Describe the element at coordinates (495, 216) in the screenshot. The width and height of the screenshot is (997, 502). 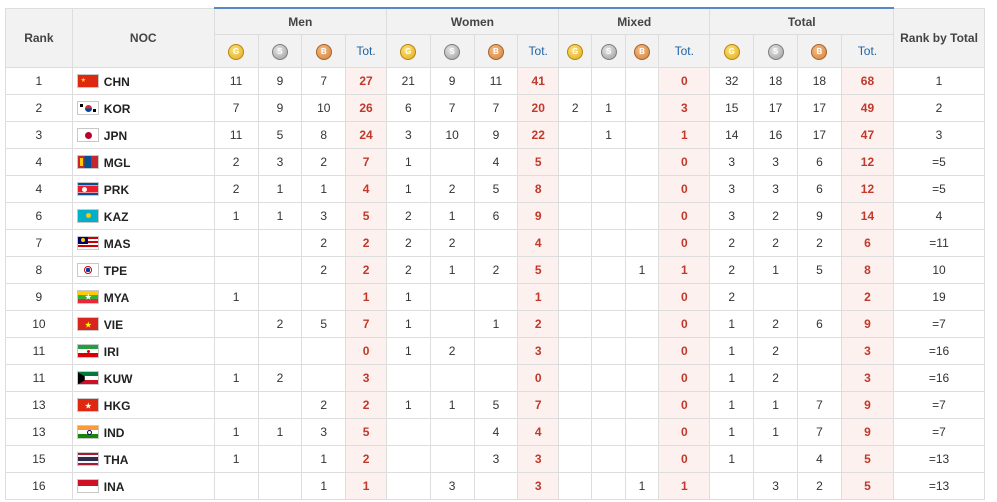
I see `table-row: 6 KAZ 1 1 3 5 2 1 6 9 0 3 2 9 14 4` at that location.